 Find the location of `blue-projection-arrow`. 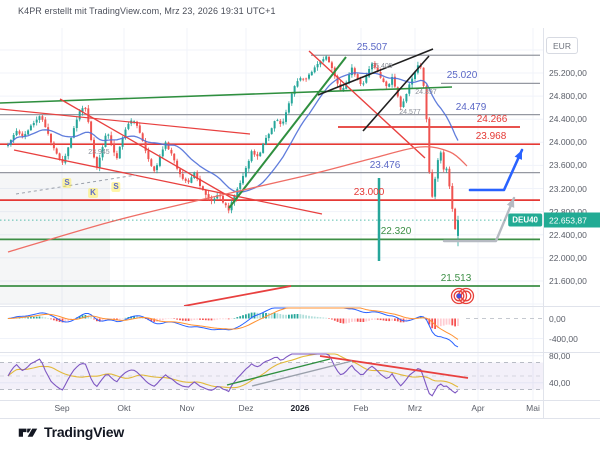

blue-projection-arrow is located at coordinates (496, 170).